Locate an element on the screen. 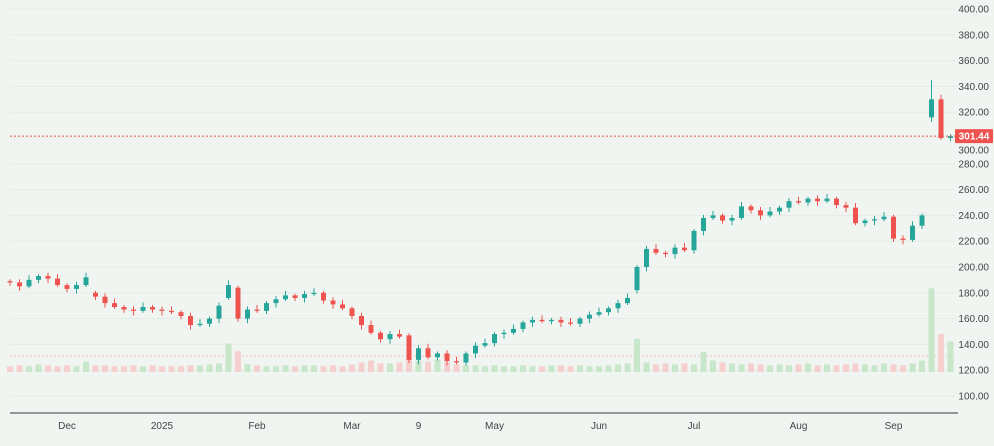  y-tick-label: 400.00 is located at coordinates (973, 10).